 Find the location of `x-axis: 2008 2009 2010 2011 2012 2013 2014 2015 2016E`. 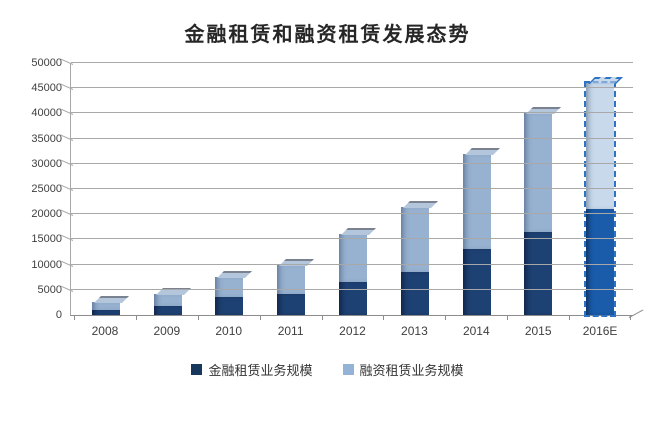

x-axis: 2008 2009 2010 2011 2012 2013 2014 2015 2016E is located at coordinates (352, 327).